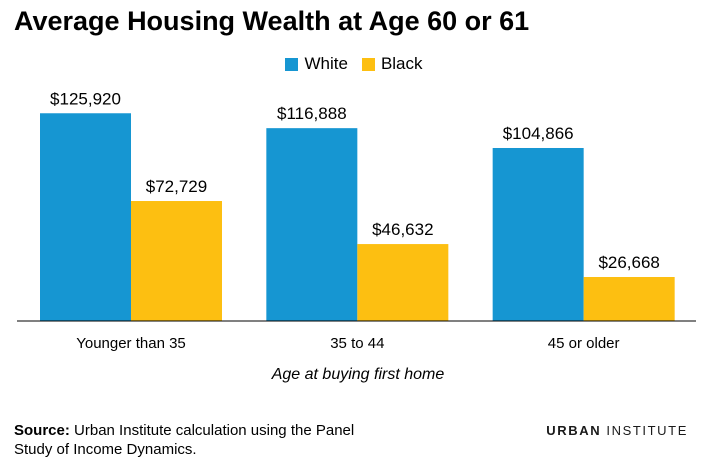 This screenshot has height=471, width=708. Describe the element at coordinates (326, 63) in the screenshot. I see `legend-label-white: White` at that location.